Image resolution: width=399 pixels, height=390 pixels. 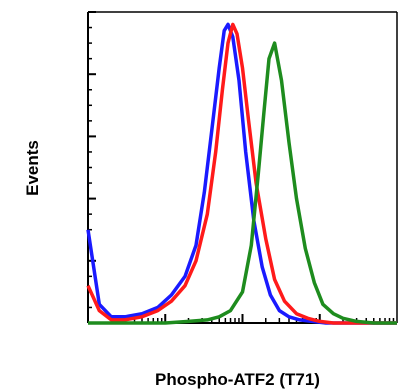 What do you see at coordinates (92, 167) in the screenshot?
I see `y-axis-ticks` at bounding box center [92, 167].